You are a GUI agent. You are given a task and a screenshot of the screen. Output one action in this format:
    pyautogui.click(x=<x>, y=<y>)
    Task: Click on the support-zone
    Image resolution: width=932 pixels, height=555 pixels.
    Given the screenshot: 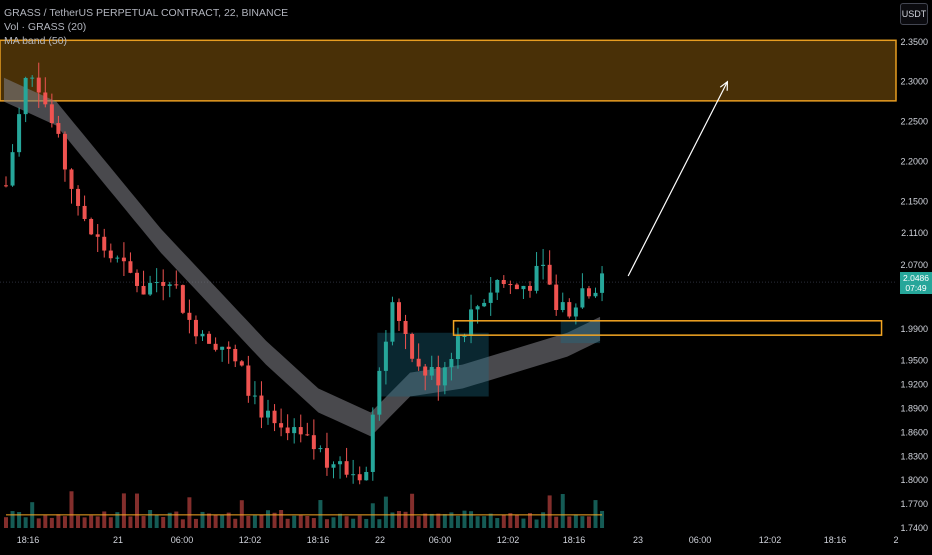 What is the action you would take?
    pyautogui.click(x=667, y=328)
    